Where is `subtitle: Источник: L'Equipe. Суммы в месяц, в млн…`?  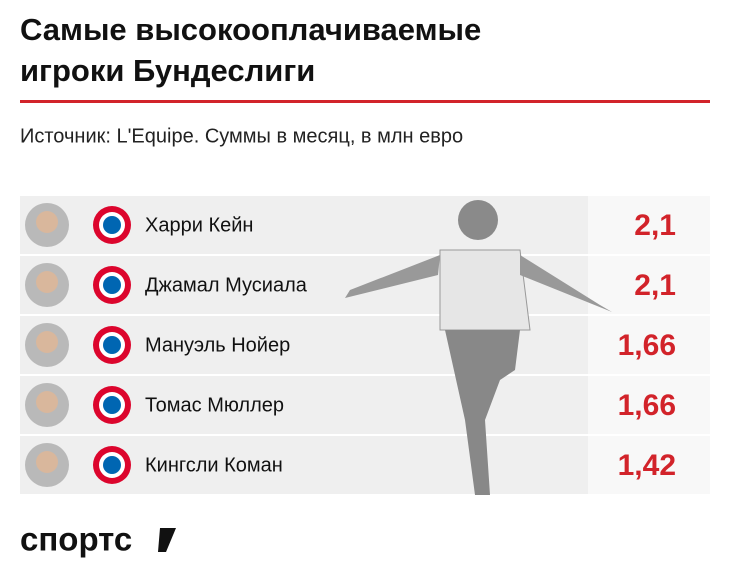 subtitle: Источник: L'Equipe. Суммы в месяц, в млн… is located at coordinates (241, 136).